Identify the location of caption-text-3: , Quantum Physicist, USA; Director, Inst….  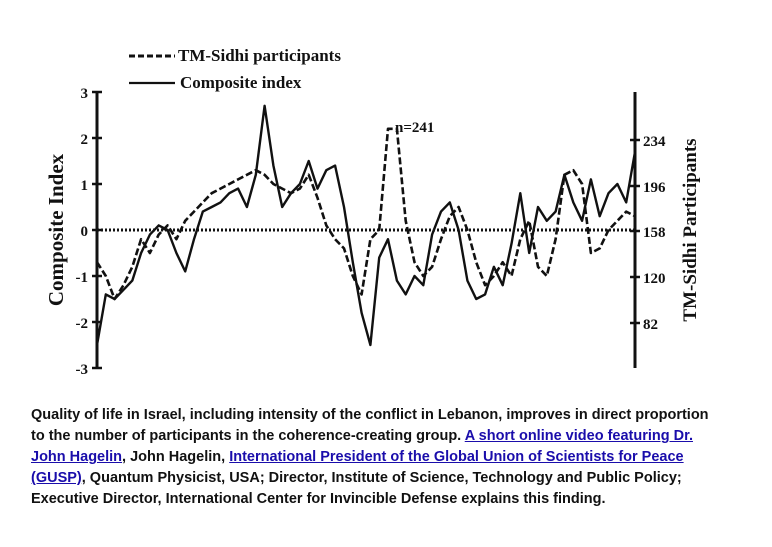
(356, 488).